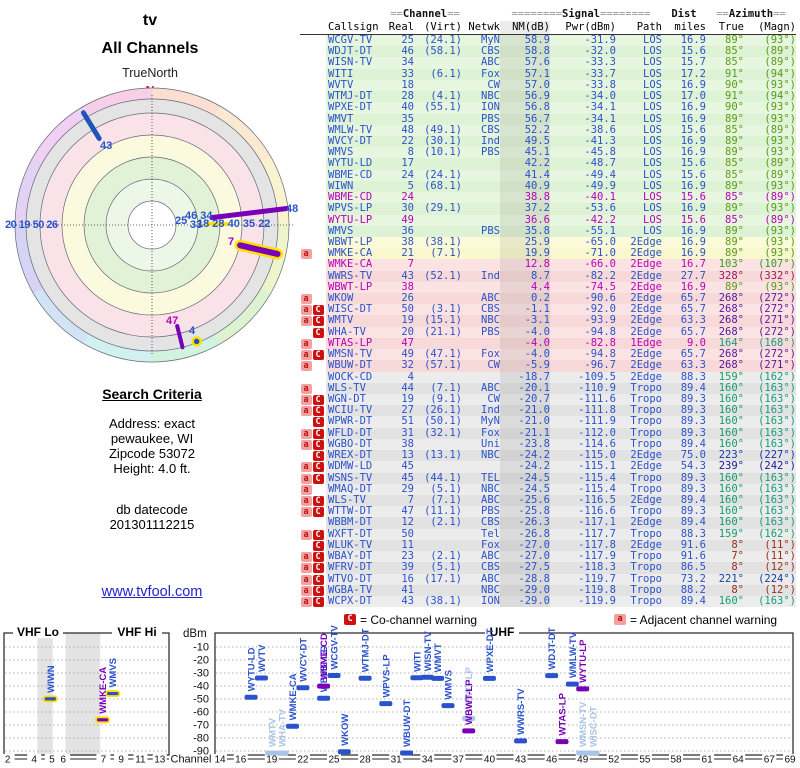 The height and width of the screenshot is (768, 800). What do you see at coordinates (152, 592) in the screenshot?
I see `site-link: www.tvfool.com` at bounding box center [152, 592].